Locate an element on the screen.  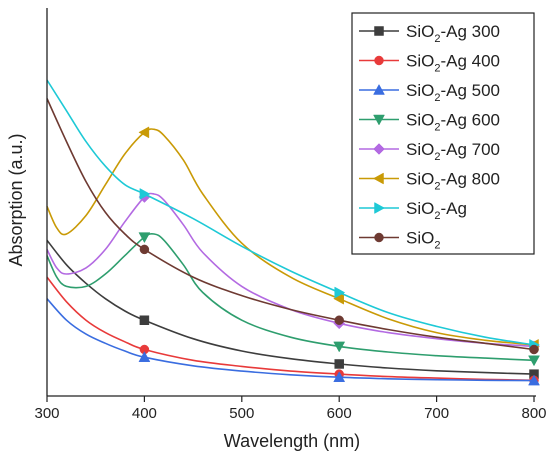
x-tick-label: 400 is located at coordinates (144, 413).